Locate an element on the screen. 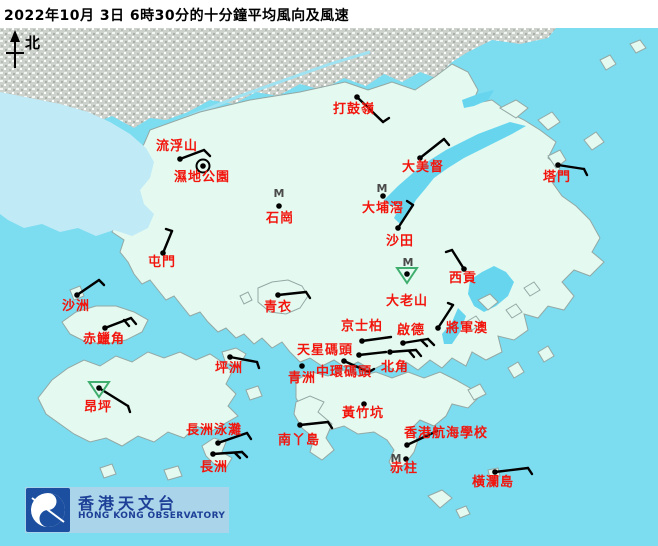 This screenshot has height=546, width=658. hko-name-english: HONG KONG OBSERVATORY is located at coordinates (152, 516).